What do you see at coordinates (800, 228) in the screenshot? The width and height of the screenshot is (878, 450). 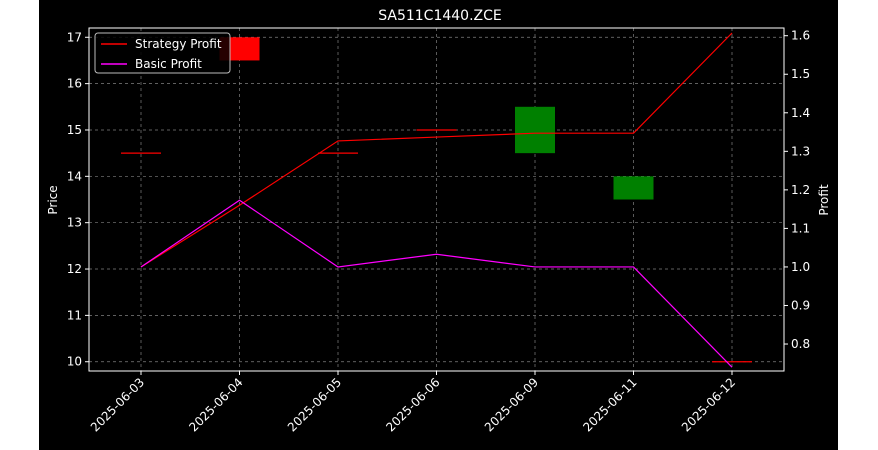 I see `right-axis-tick-label: 1.1` at bounding box center [800, 228].